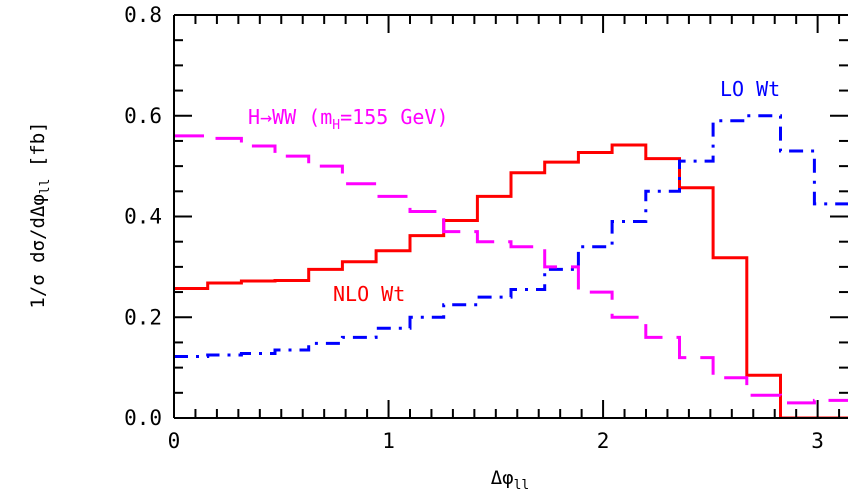 This screenshot has height=497, width=848. What do you see at coordinates (143, 116) in the screenshot?
I see `y-tick-label: 0.6` at bounding box center [143, 116].